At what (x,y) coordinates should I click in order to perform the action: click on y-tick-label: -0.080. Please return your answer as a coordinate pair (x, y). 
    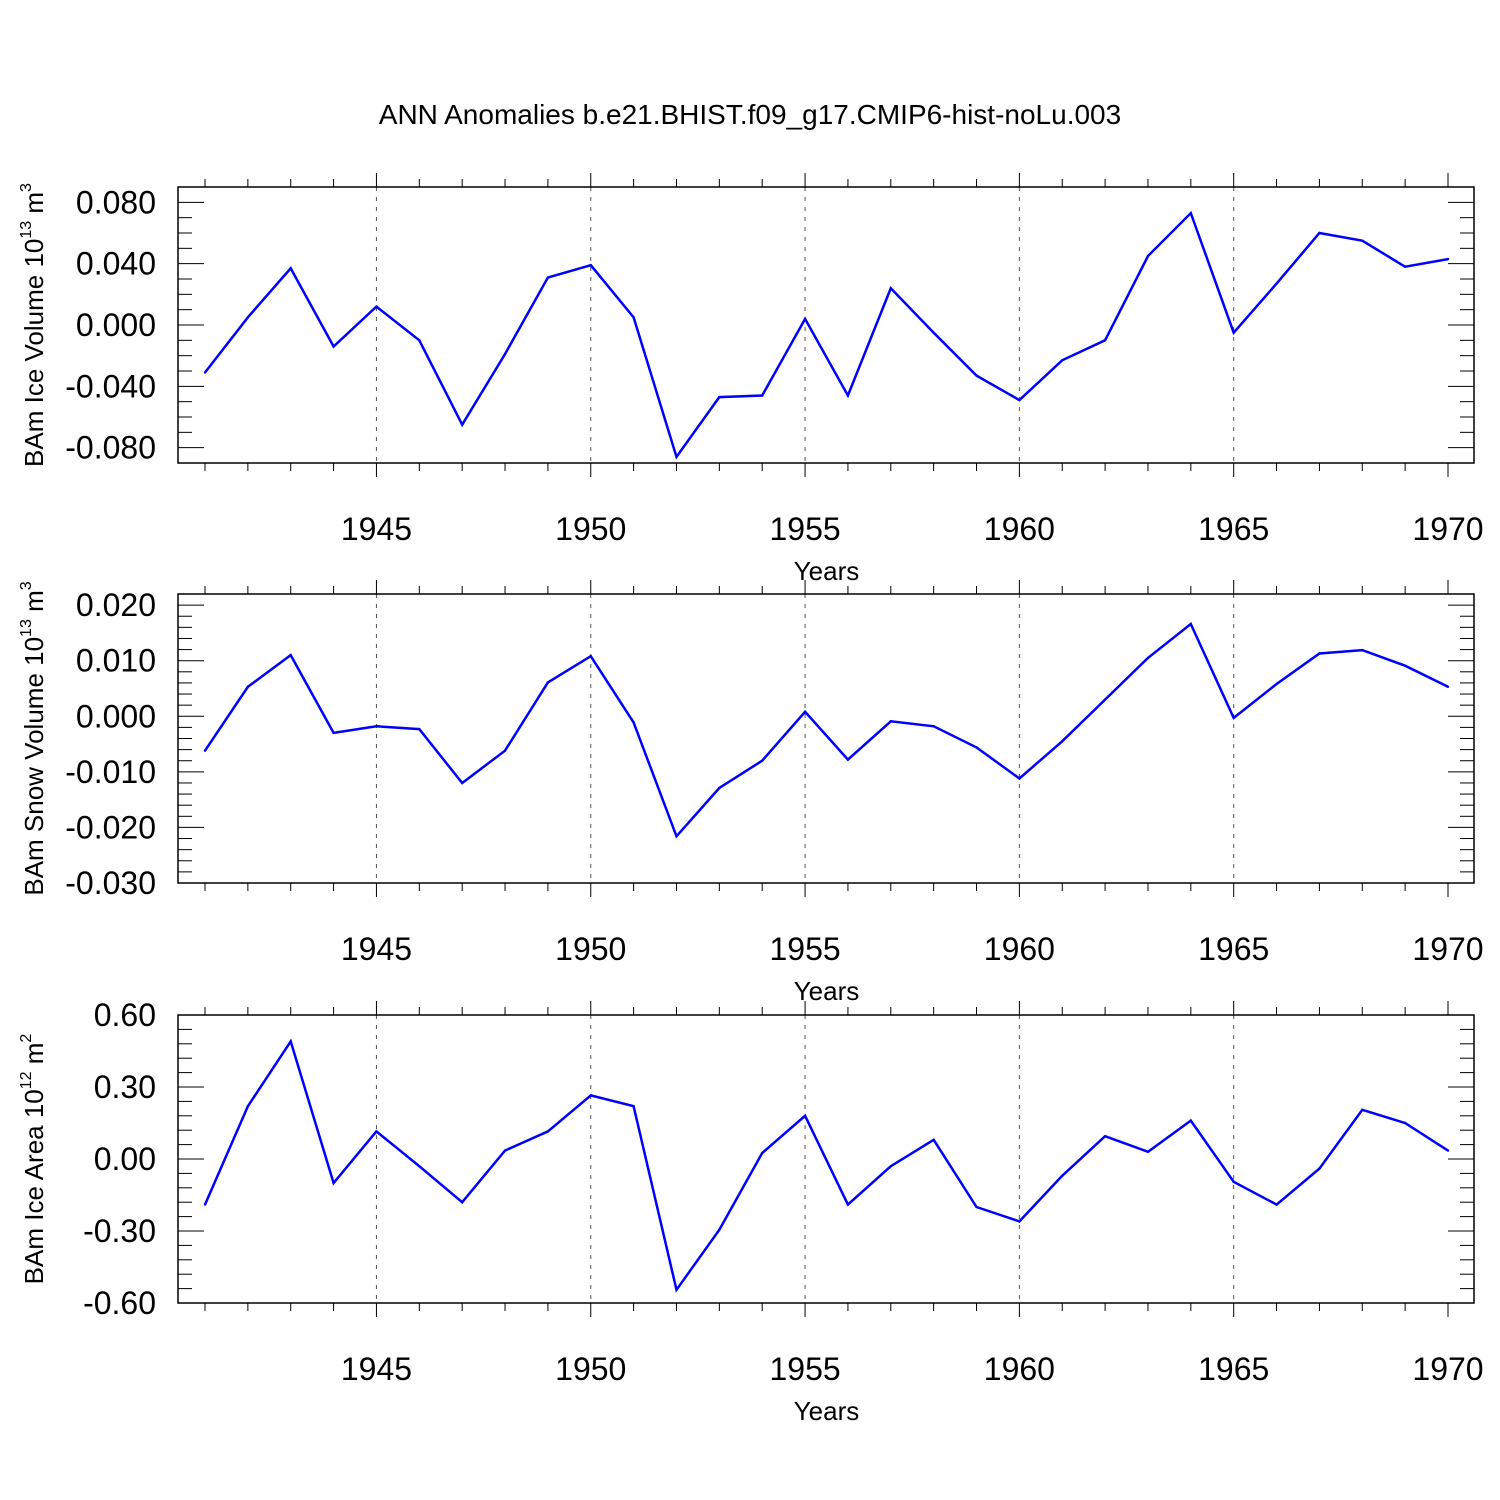
    Looking at the image, I should click on (110, 448).